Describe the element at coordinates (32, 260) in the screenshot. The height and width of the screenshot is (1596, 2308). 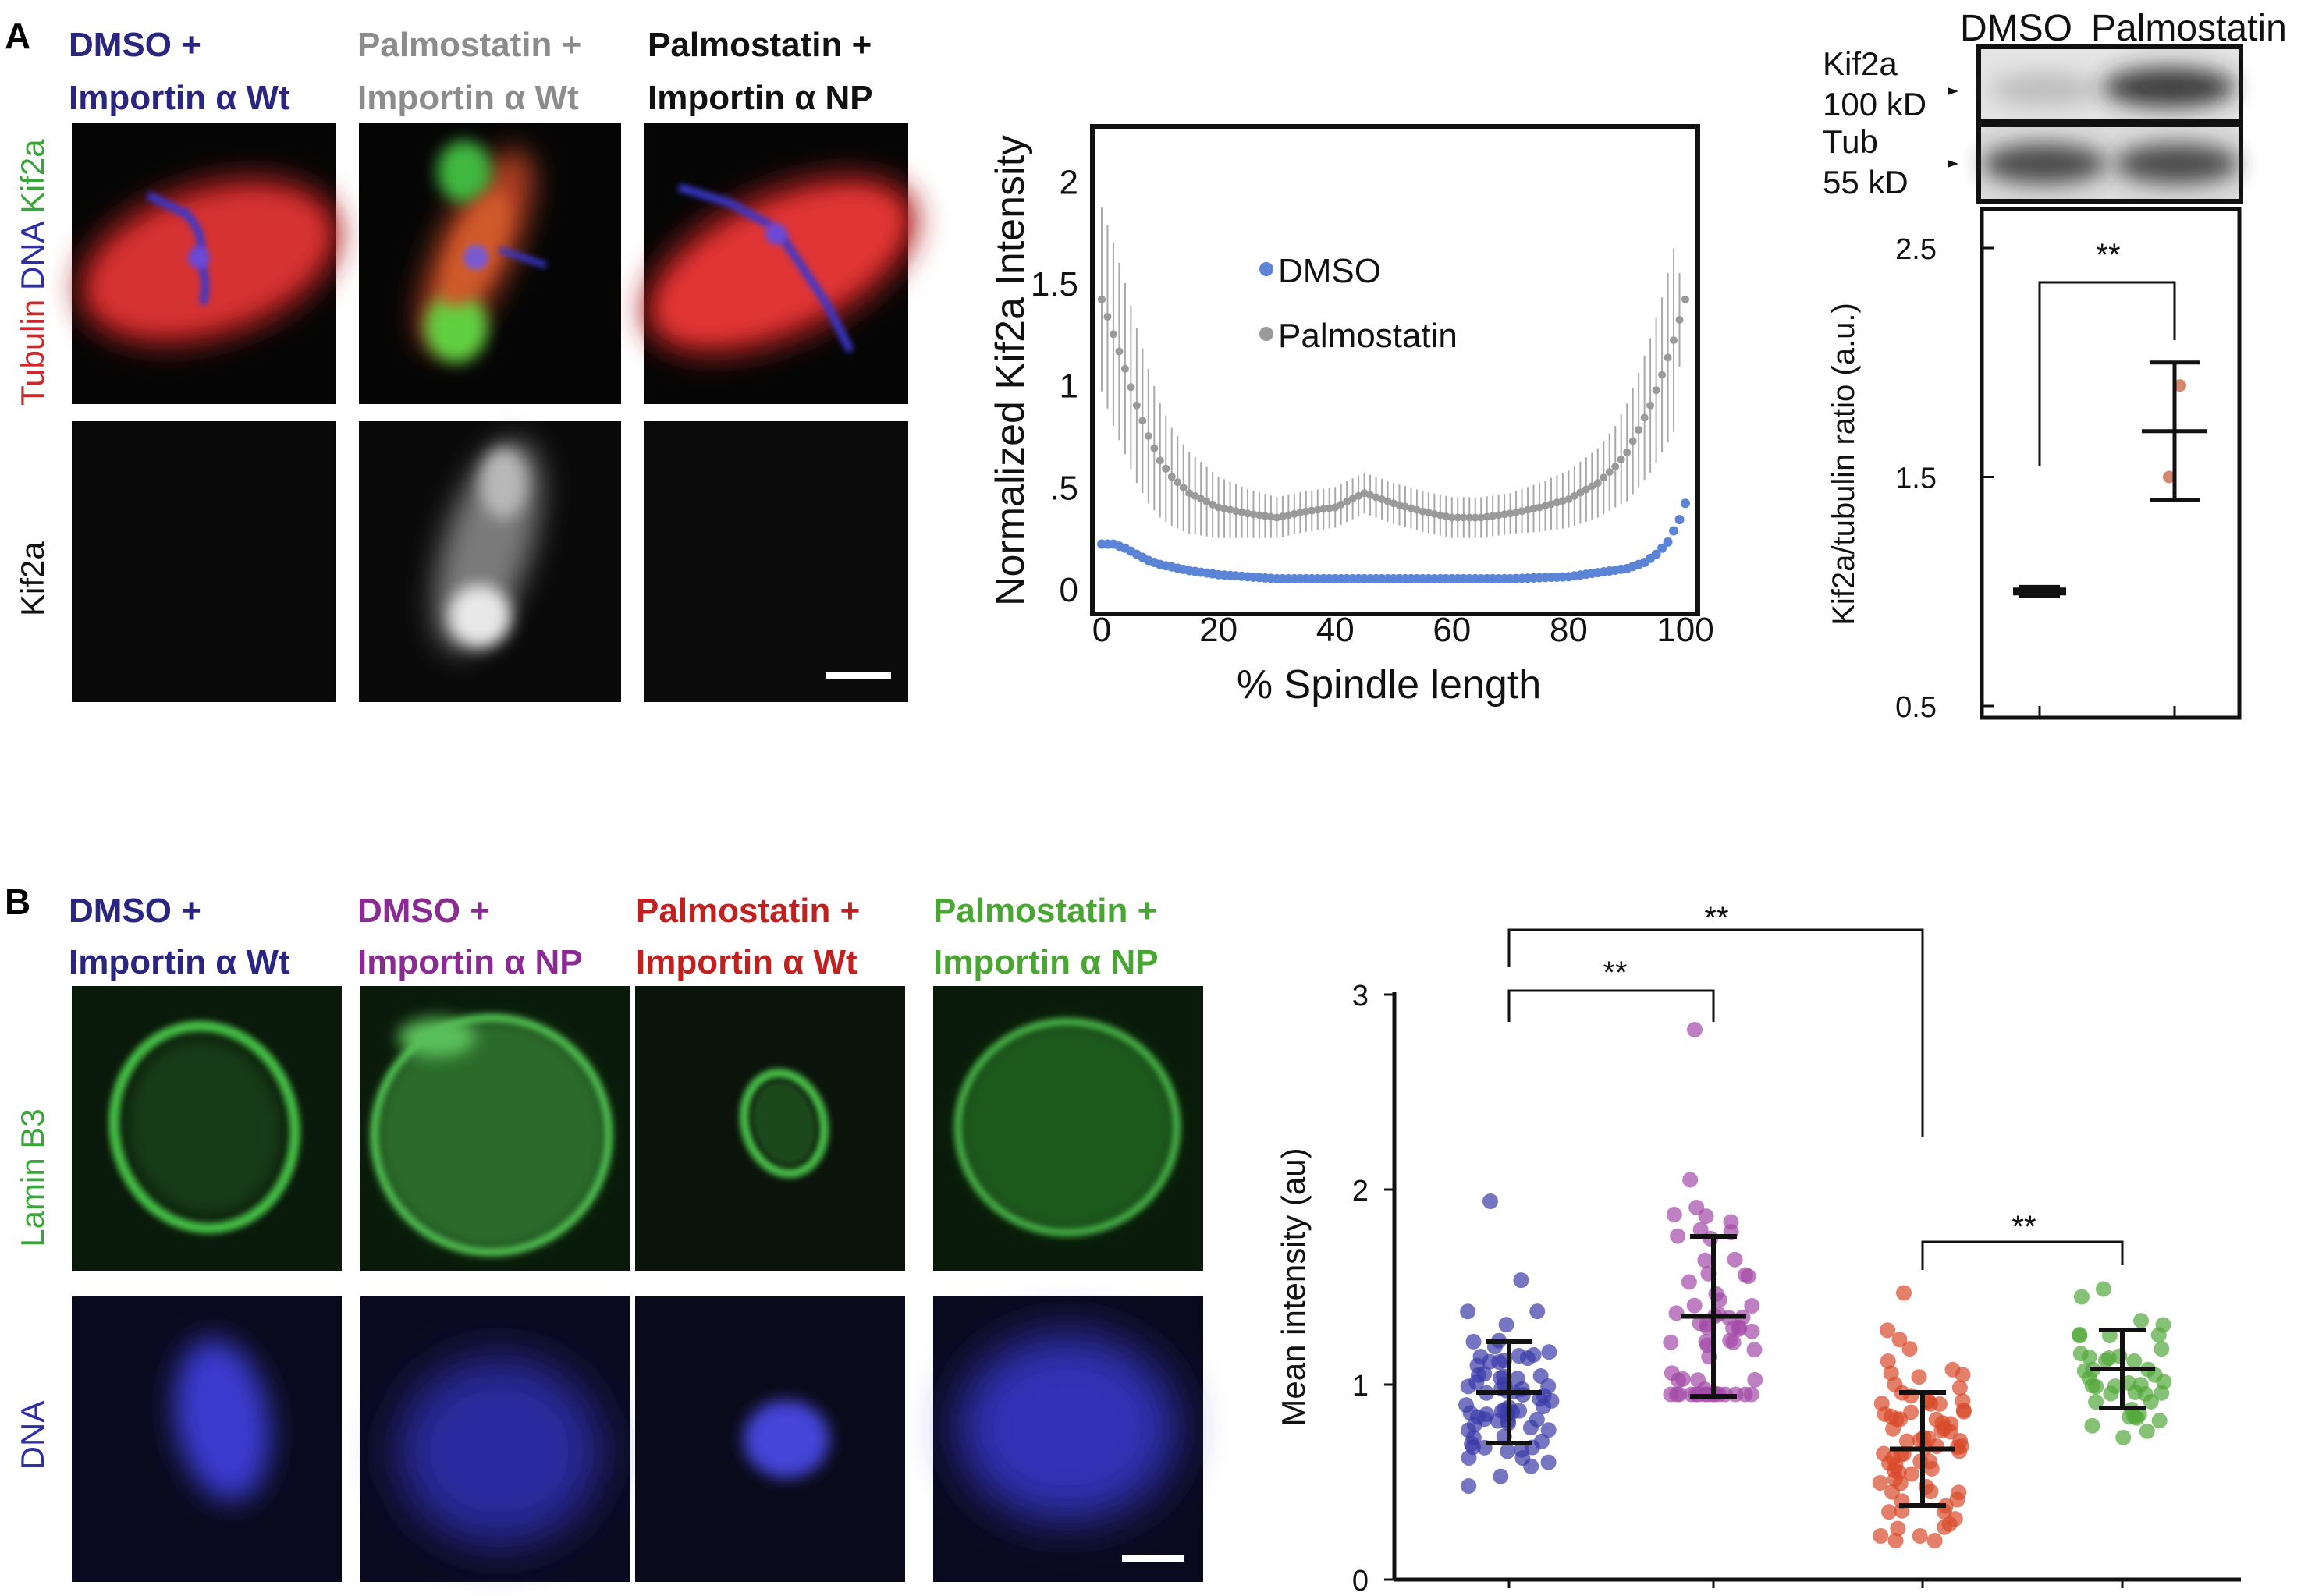
I see `a-row-label-dna: DNA` at that location.